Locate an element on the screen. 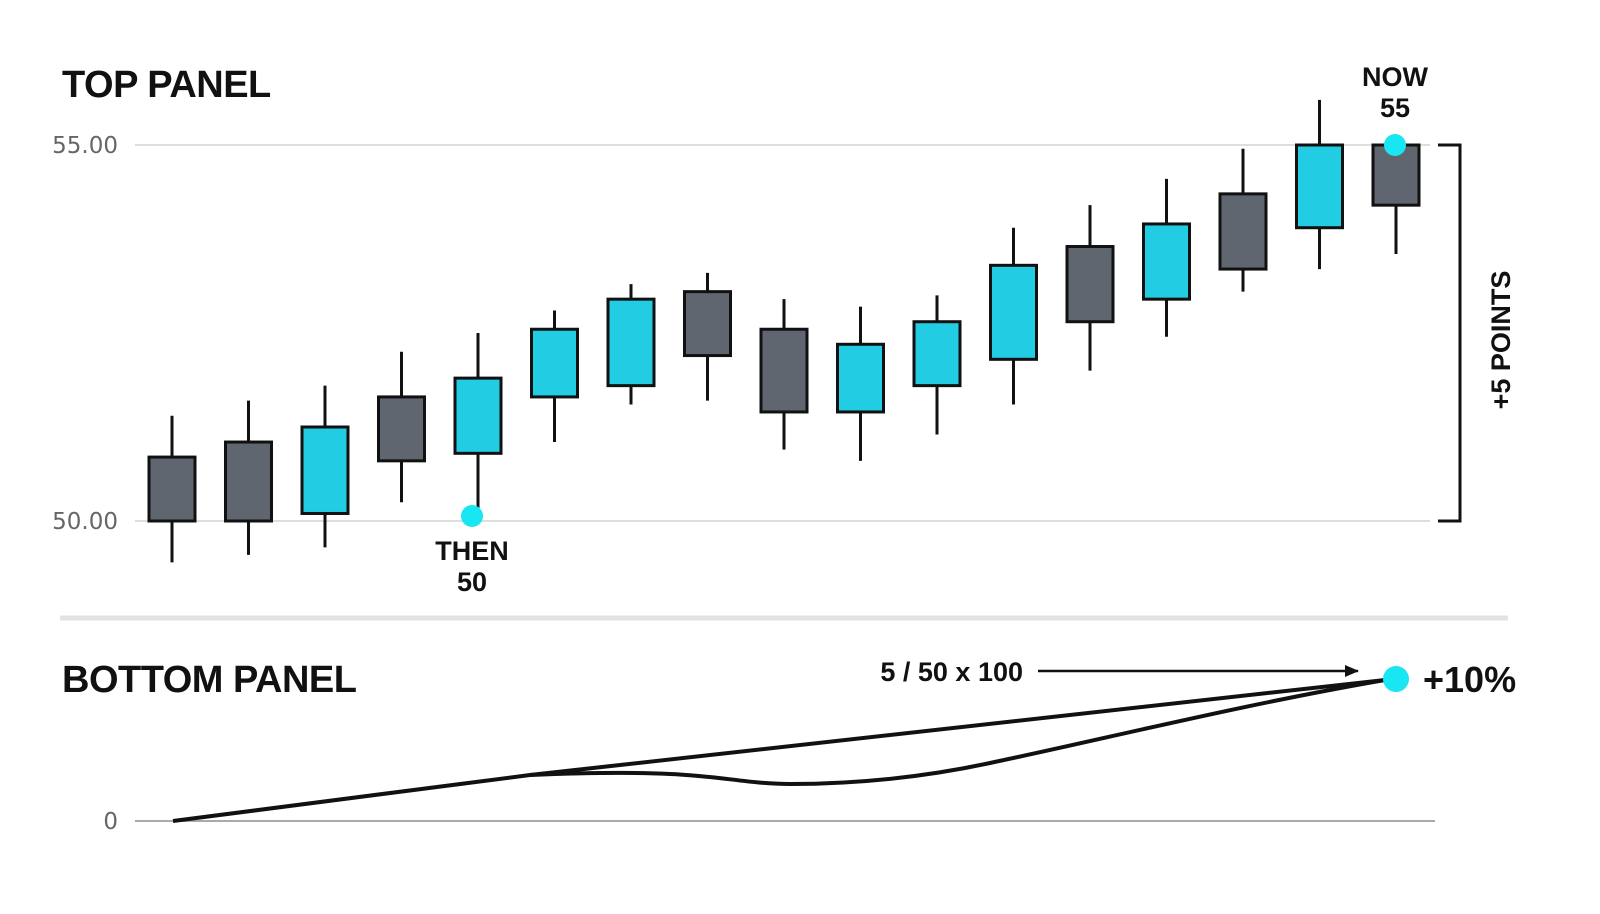  then-value: 50 is located at coordinates (472, 582).